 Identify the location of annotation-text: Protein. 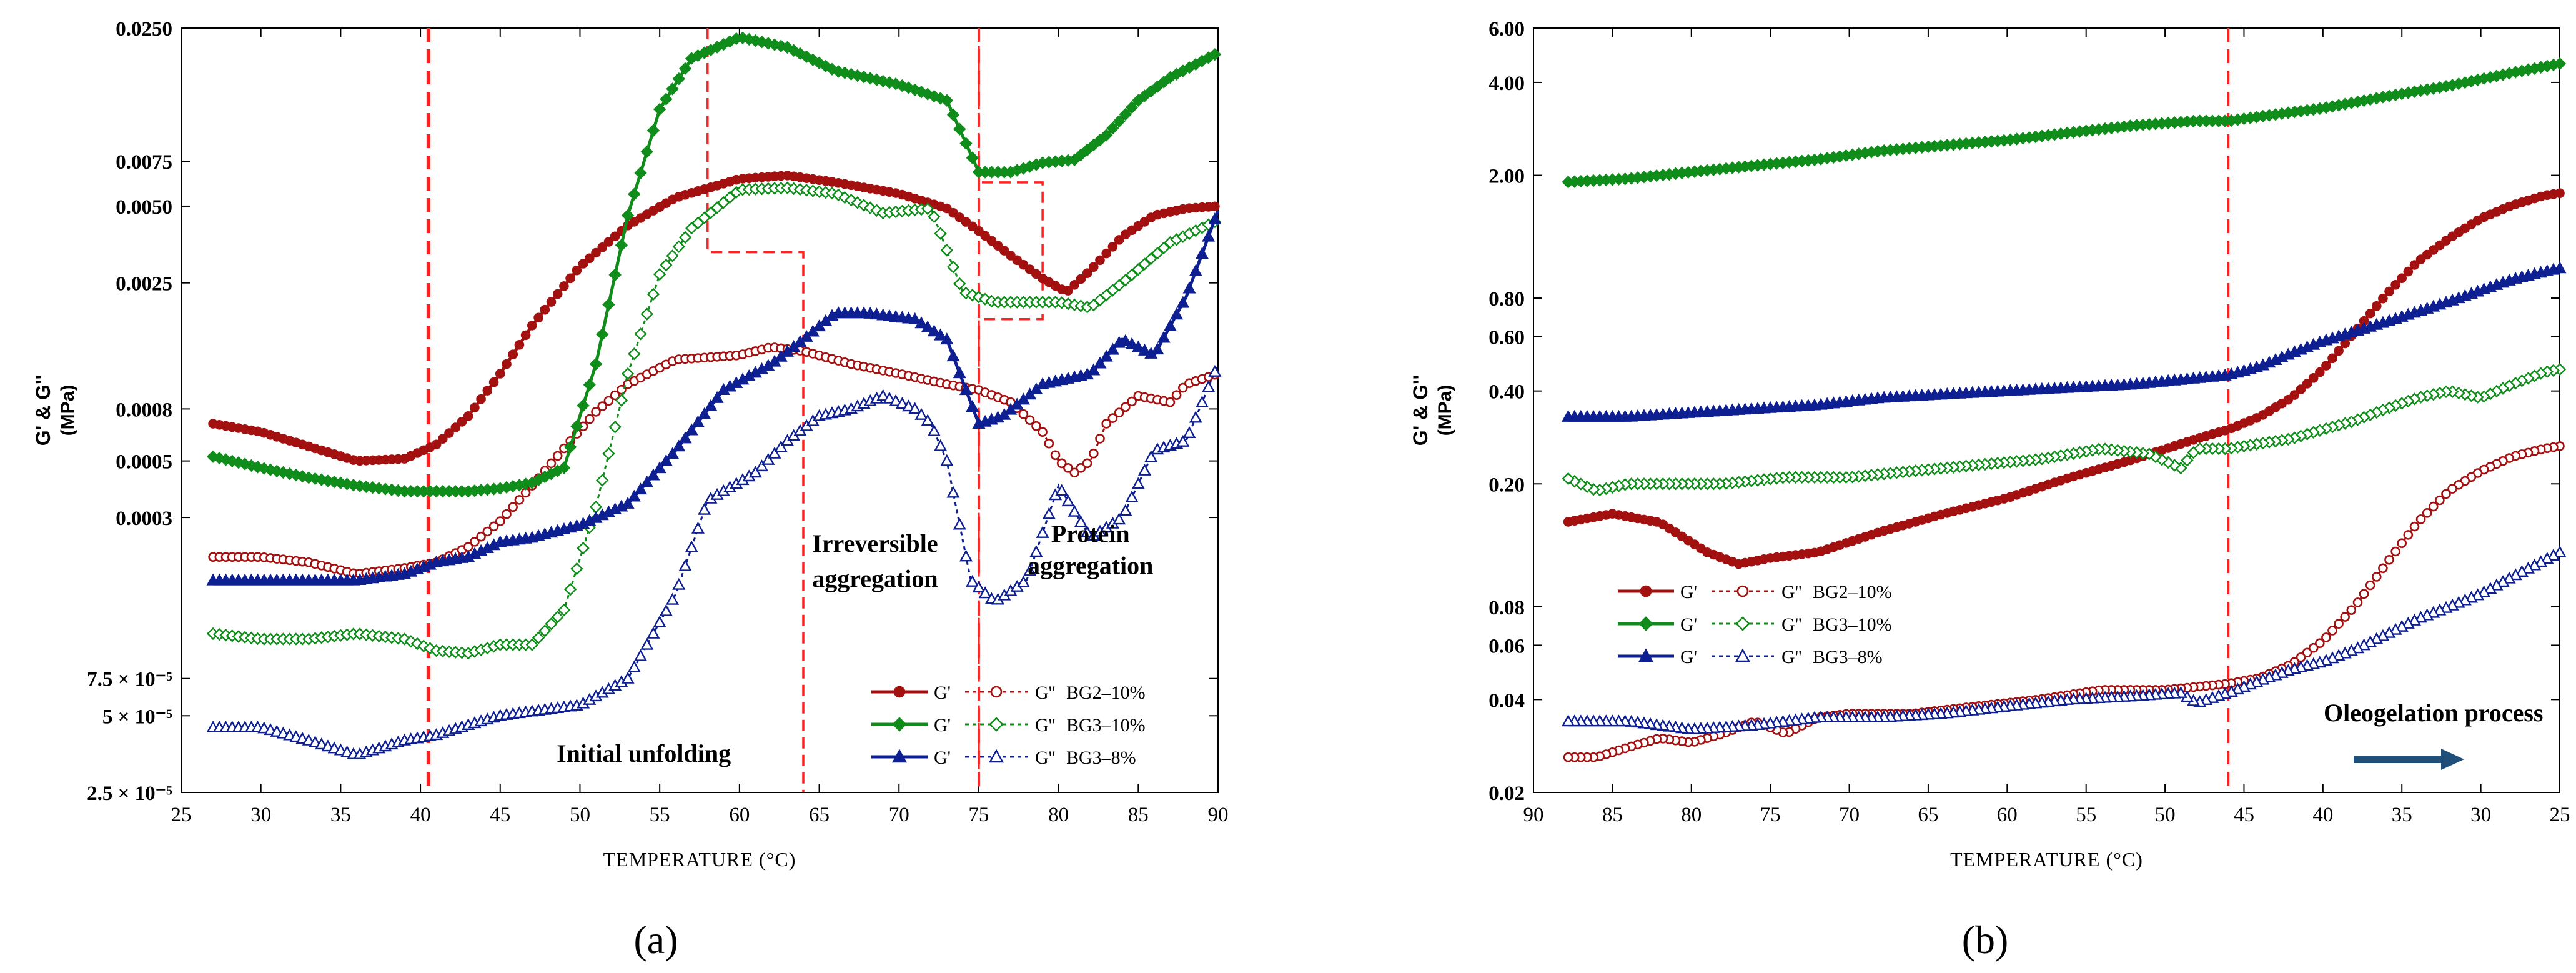
(1090, 534).